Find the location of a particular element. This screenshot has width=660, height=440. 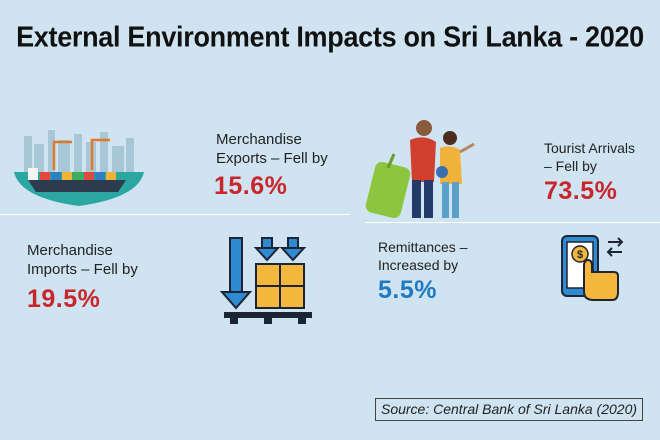

remittances-label-line1: Remittances – is located at coordinates (423, 247).